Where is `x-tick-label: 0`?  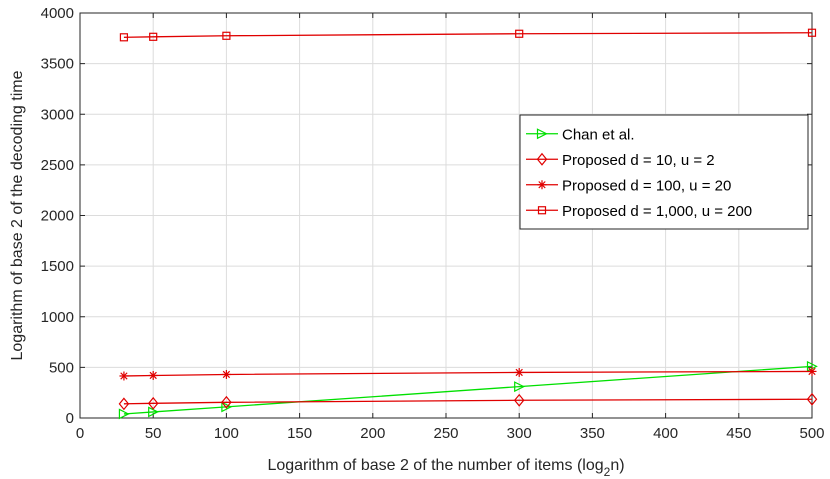 x-tick-label: 0 is located at coordinates (80, 433).